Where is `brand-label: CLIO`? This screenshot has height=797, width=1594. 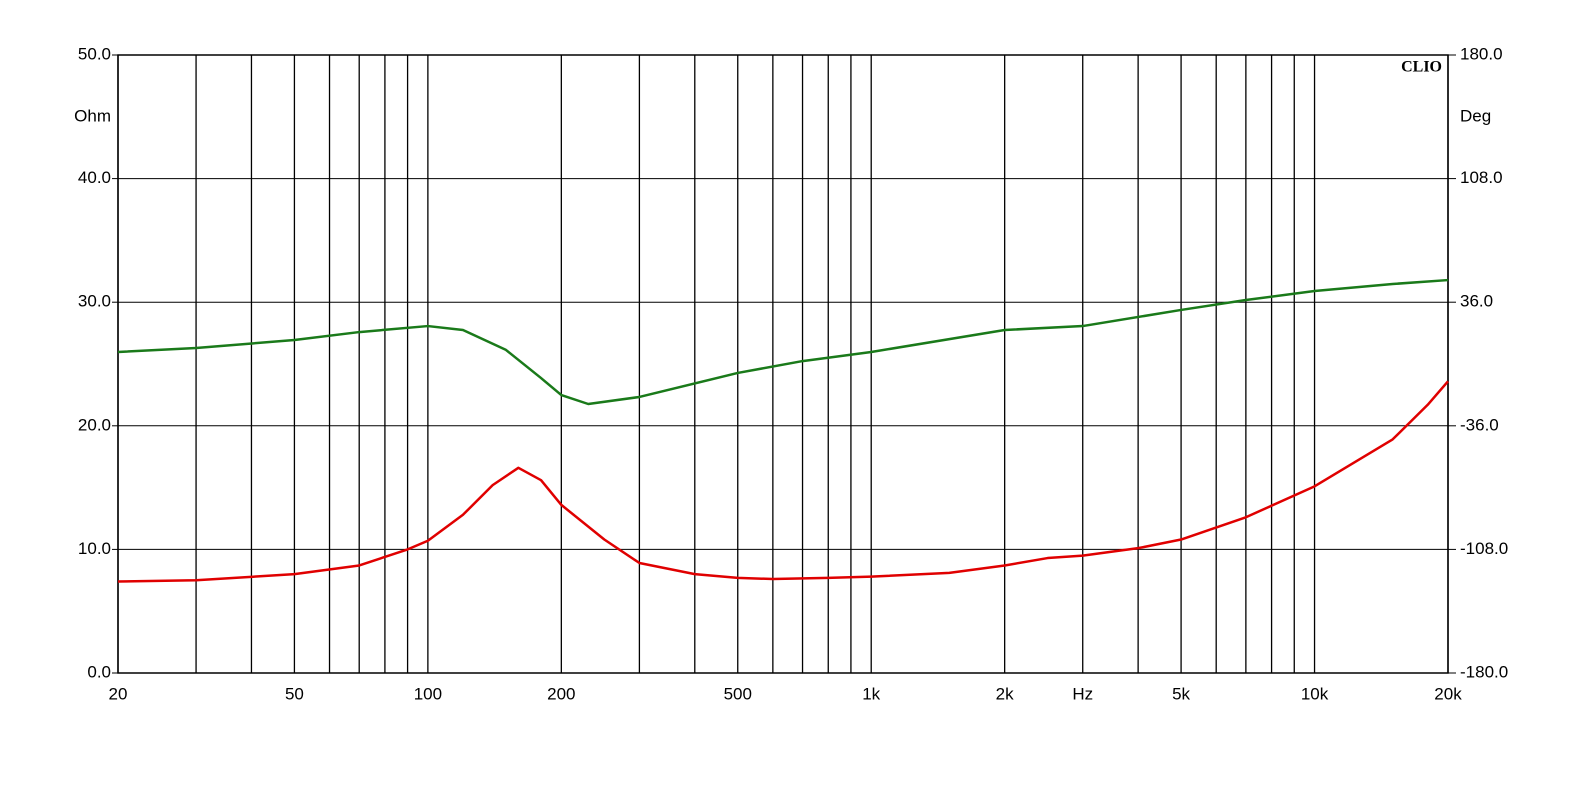
brand-label: CLIO is located at coordinates (1421, 67).